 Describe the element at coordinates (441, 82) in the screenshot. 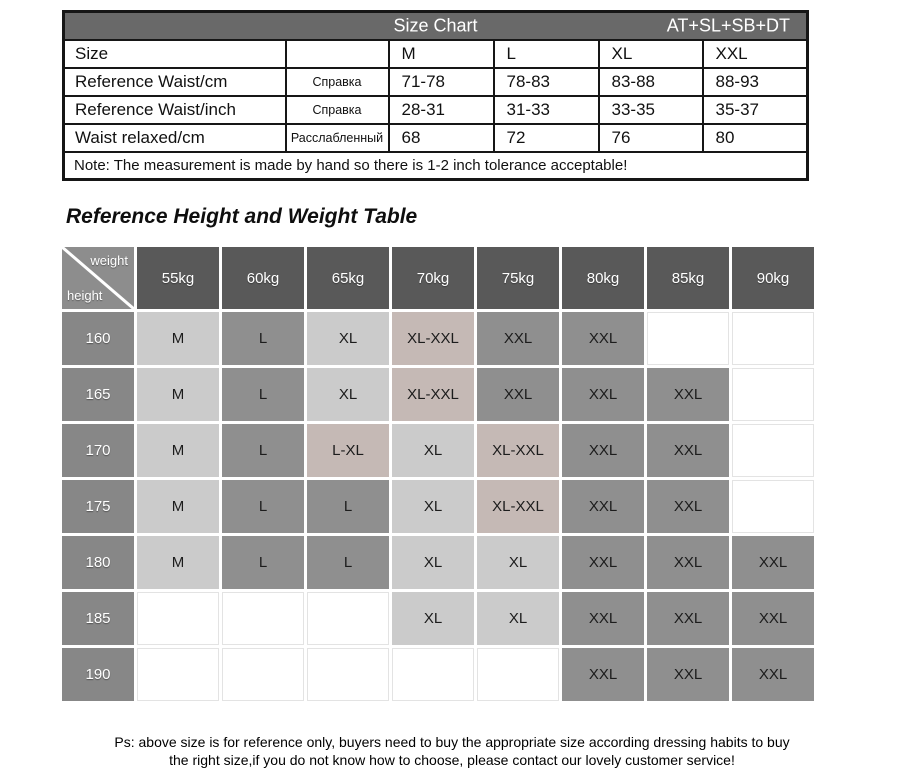

I see `value-cell: 71-78` at that location.